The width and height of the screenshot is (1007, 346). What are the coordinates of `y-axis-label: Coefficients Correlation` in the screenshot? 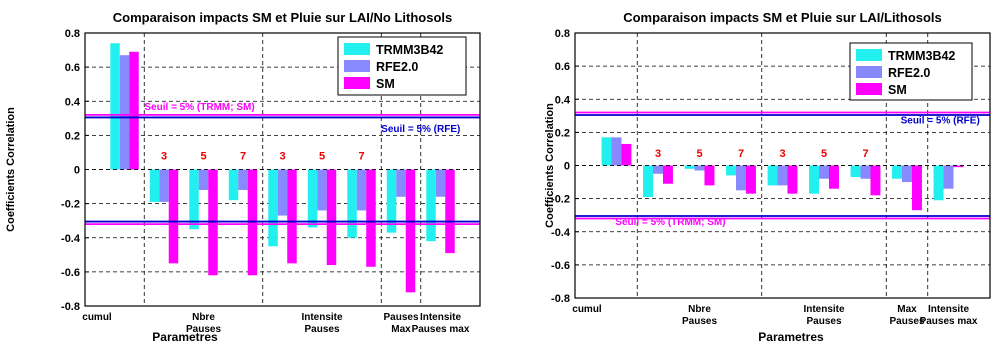 It's located at (11, 169).